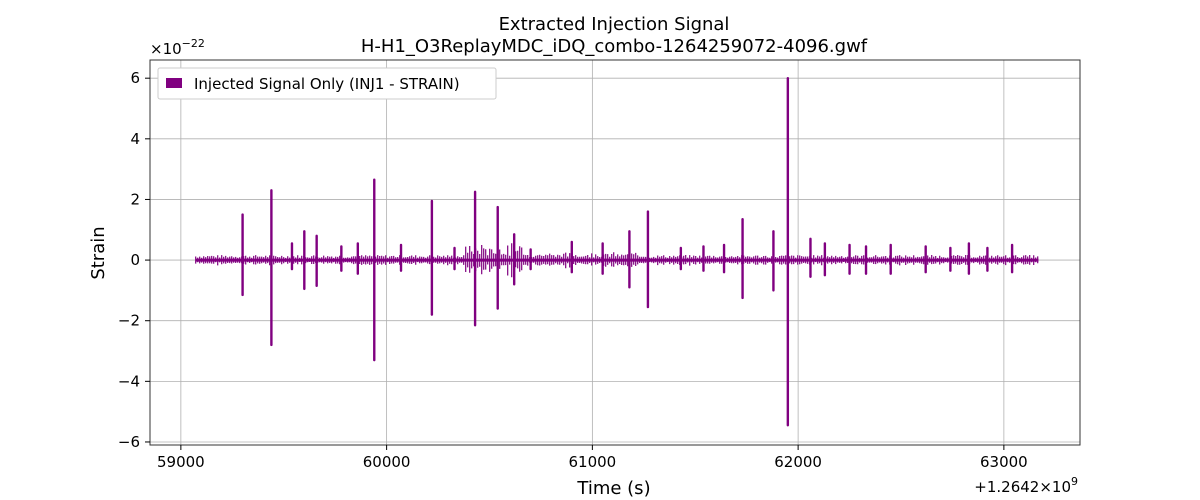  What do you see at coordinates (181, 462) in the screenshot?
I see `x-tick-label: 59000` at bounding box center [181, 462].